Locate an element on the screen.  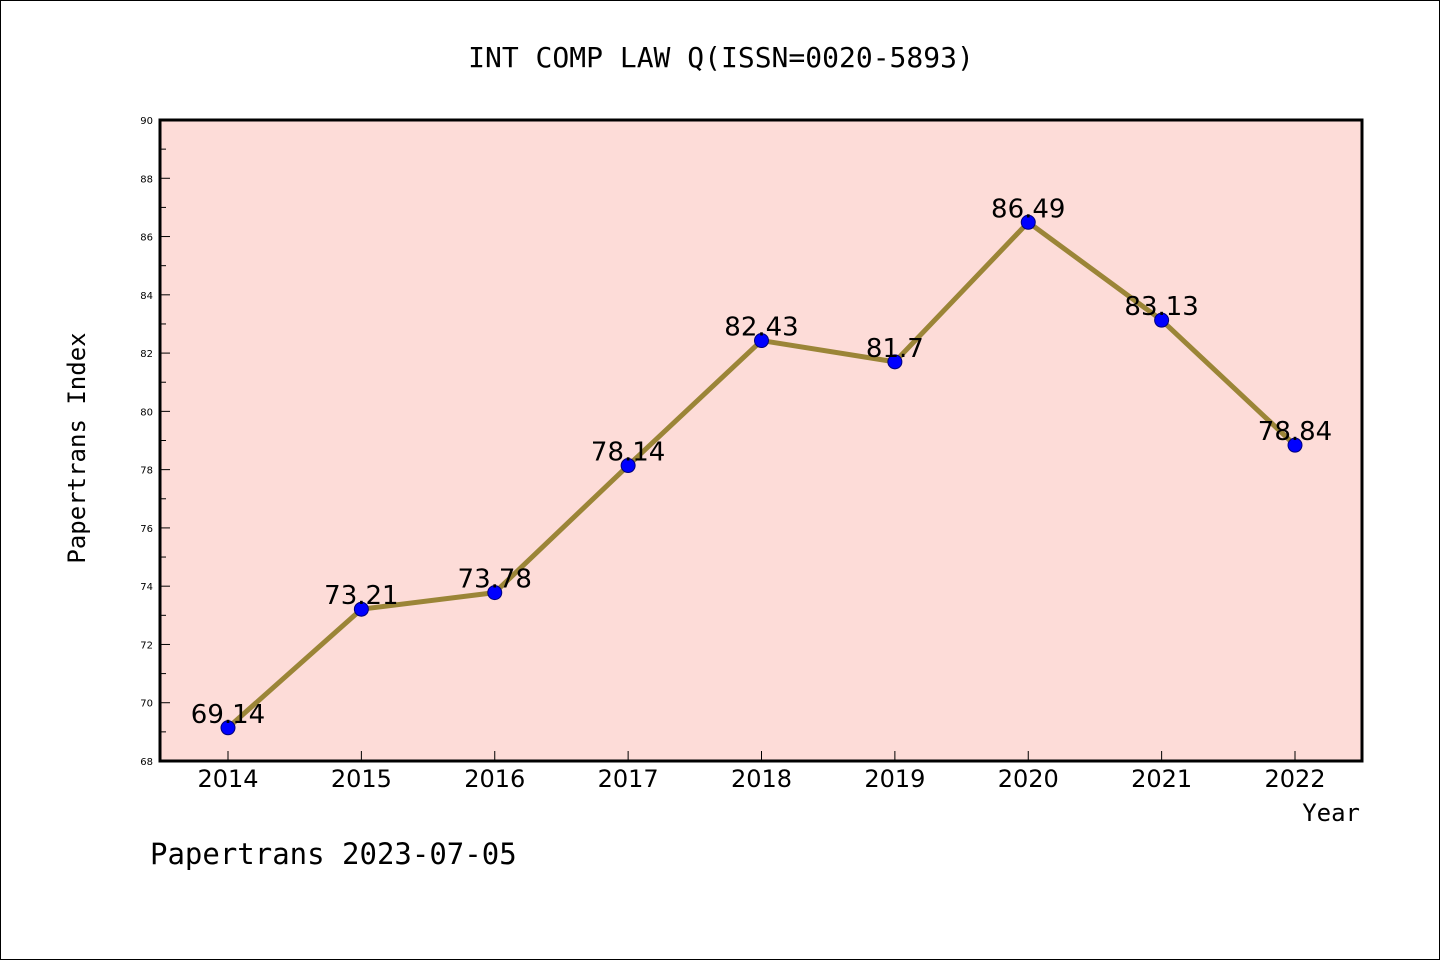
y-tick-label: 80 is located at coordinates (146, 412).